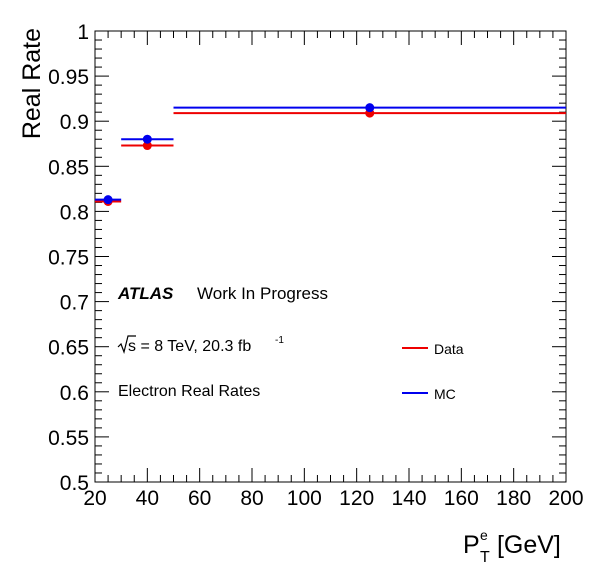 This screenshot has height=572, width=596. Describe the element at coordinates (74, 212) in the screenshot. I see `y-tick-label: 0.8` at that location.